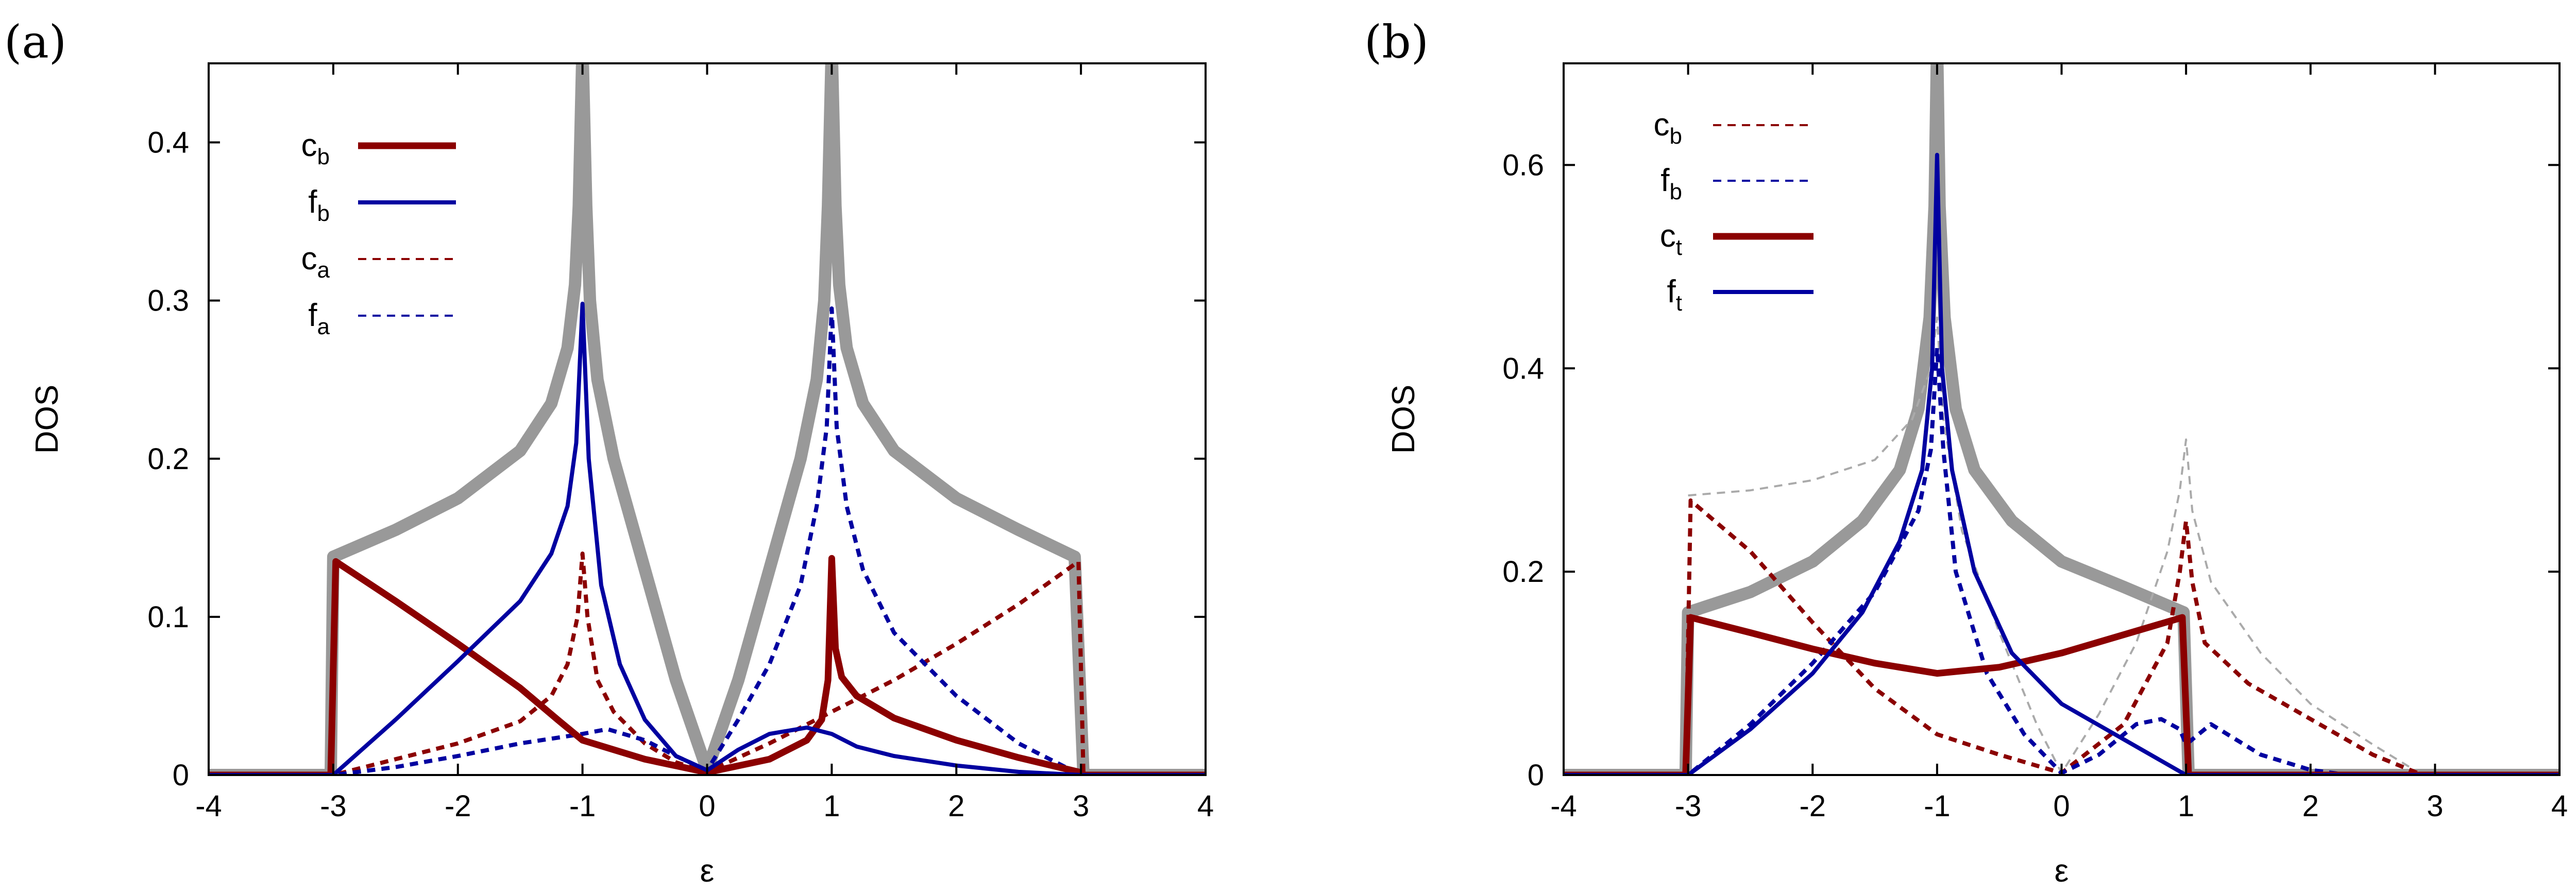 Image resolution: width=2576 pixels, height=895 pixels. Describe the element at coordinates (1523, 165) in the screenshot. I see `y-tick-label: 0.6` at that location.